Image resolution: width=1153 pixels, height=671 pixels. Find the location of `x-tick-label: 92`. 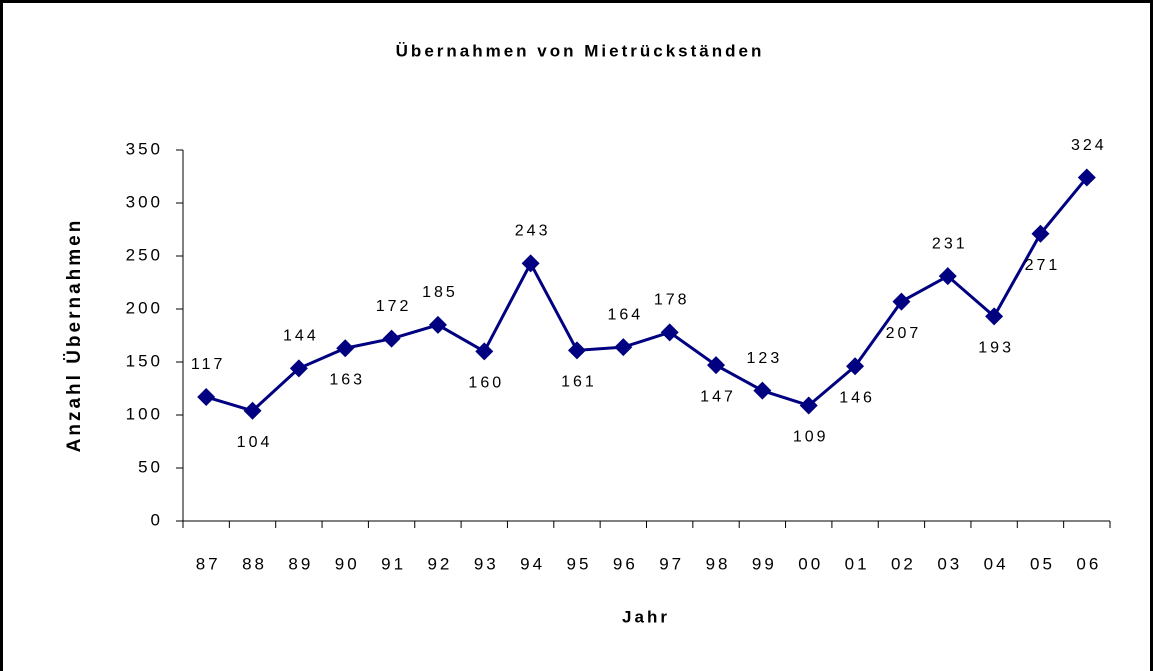

x-tick-label: 92 is located at coordinates (439, 563).